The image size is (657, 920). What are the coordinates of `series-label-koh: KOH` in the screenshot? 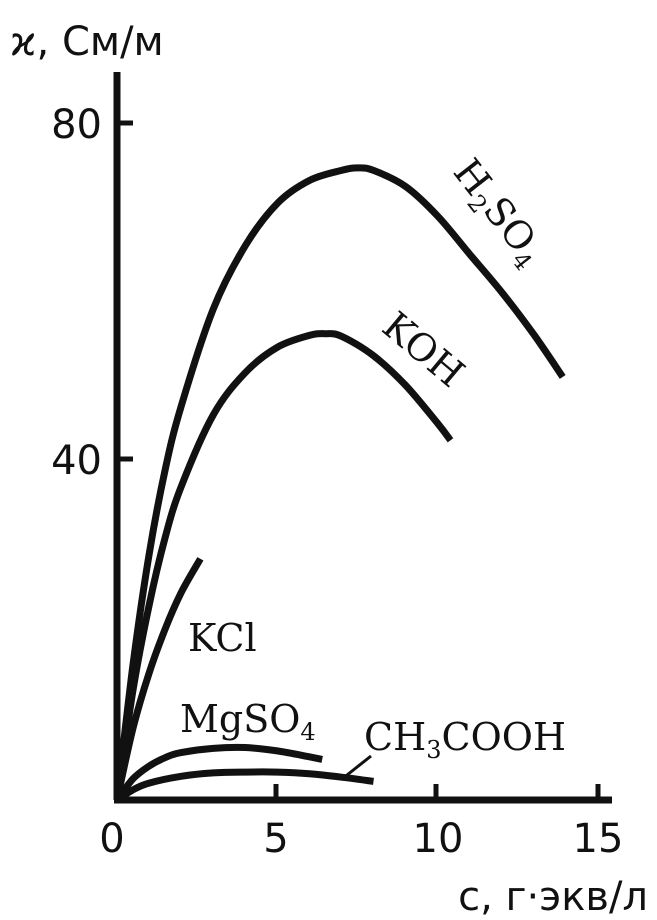 It's located at (423, 349).